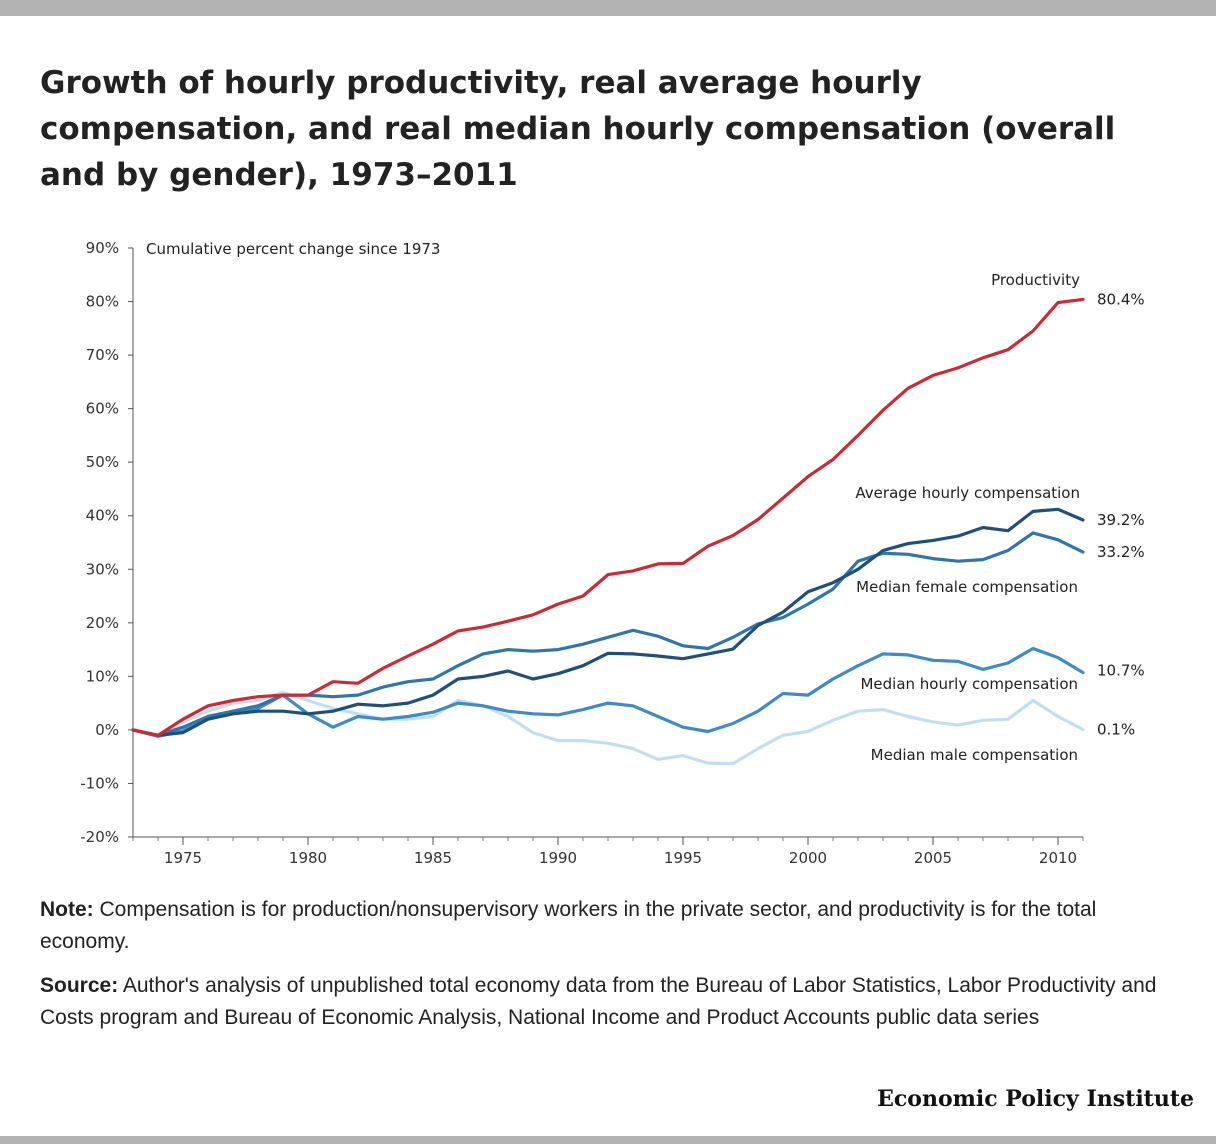  Describe the element at coordinates (102, 355) in the screenshot. I see `y-tick-label: 70%` at that location.